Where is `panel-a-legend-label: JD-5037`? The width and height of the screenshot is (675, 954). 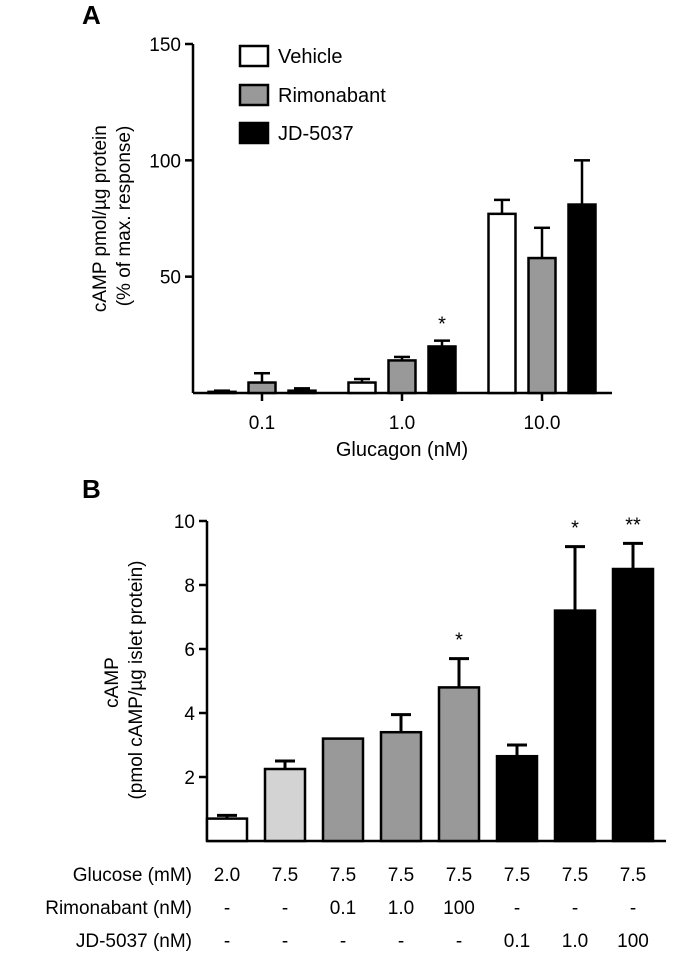
panel-a-legend-label: JD-5037 is located at coordinates (316, 134).